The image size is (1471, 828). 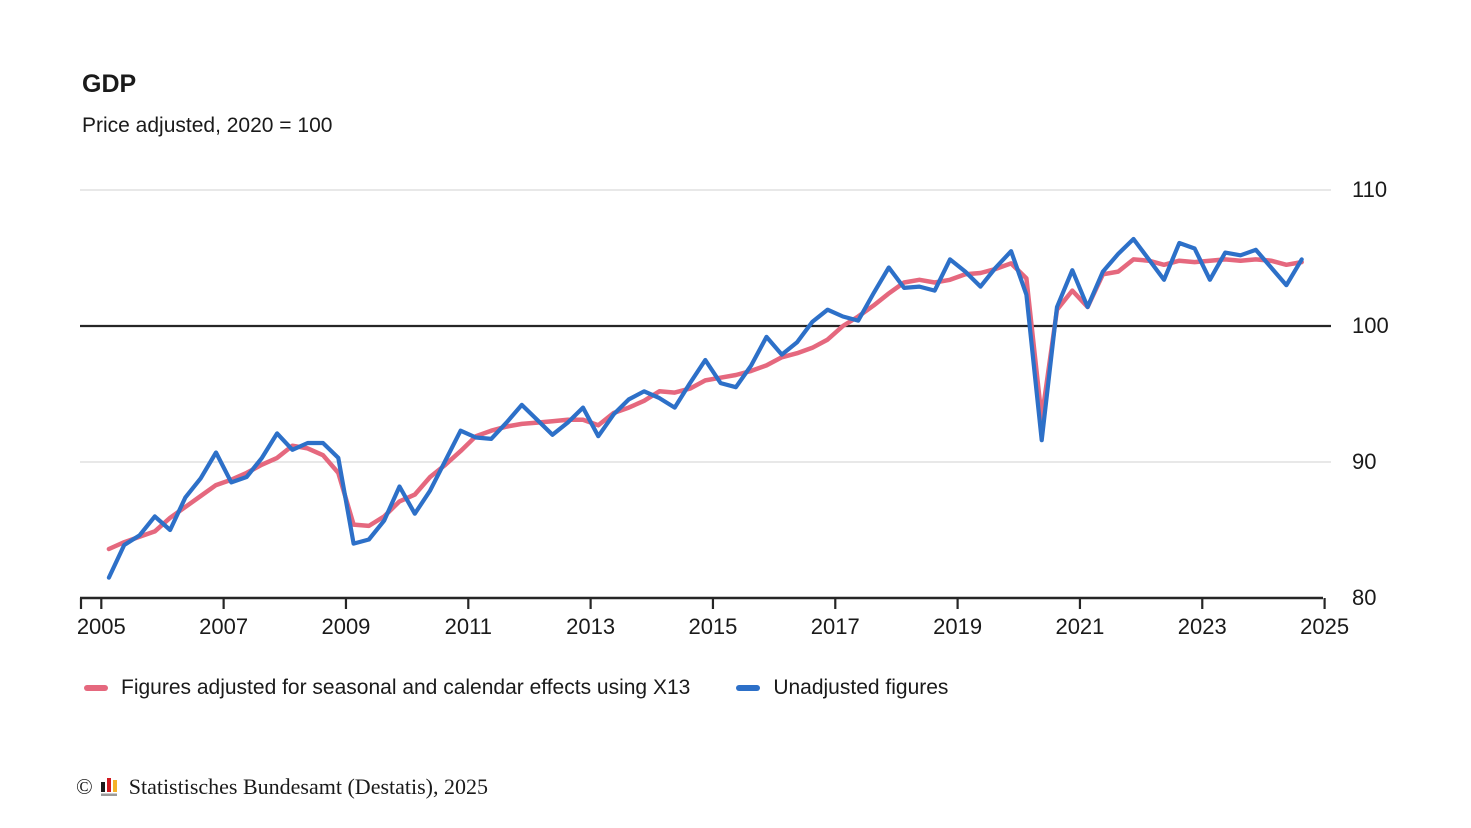 I want to click on x-tick-label-2009: 2009, so click(x=346, y=626).